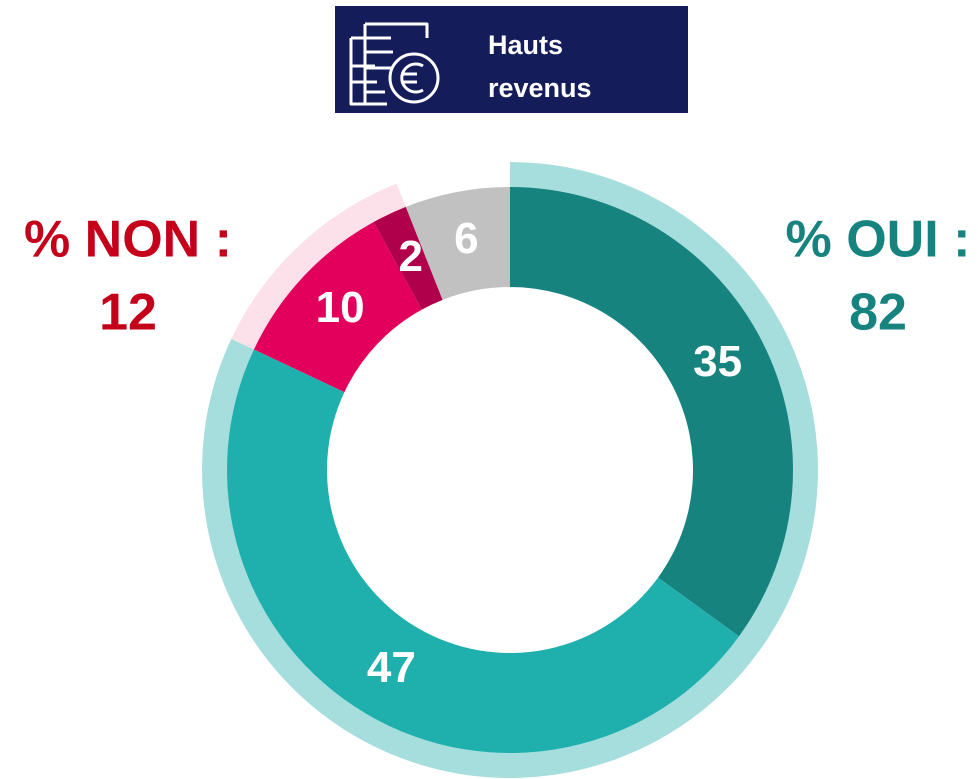  I want to click on slice-label: 47, so click(391, 667).